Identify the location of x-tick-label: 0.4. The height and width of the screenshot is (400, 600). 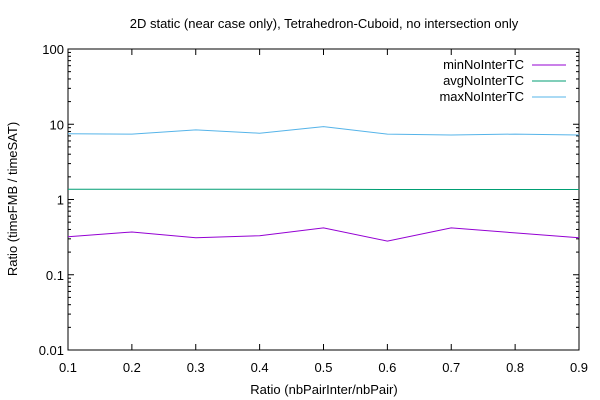
(260, 367).